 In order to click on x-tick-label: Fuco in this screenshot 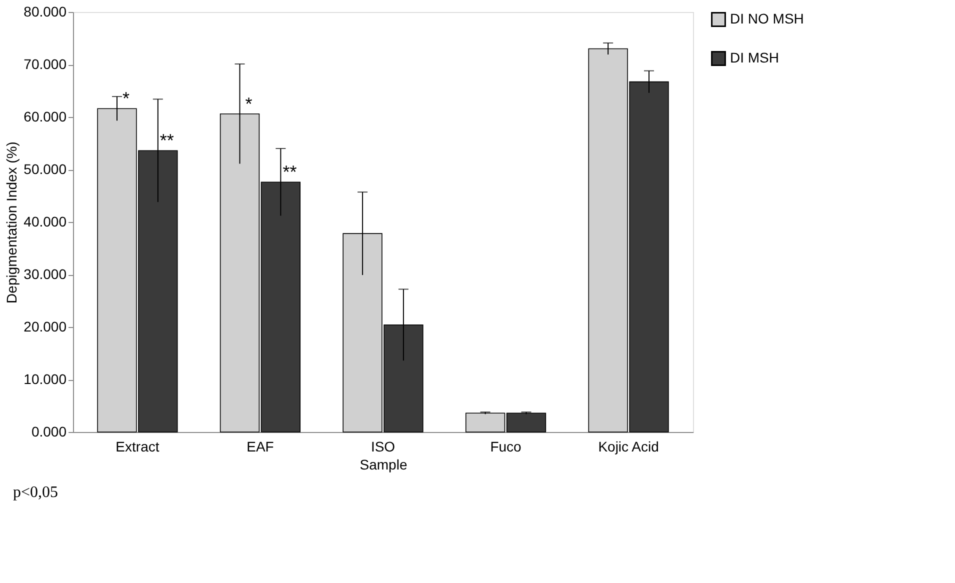, I will do `click(506, 446)`.